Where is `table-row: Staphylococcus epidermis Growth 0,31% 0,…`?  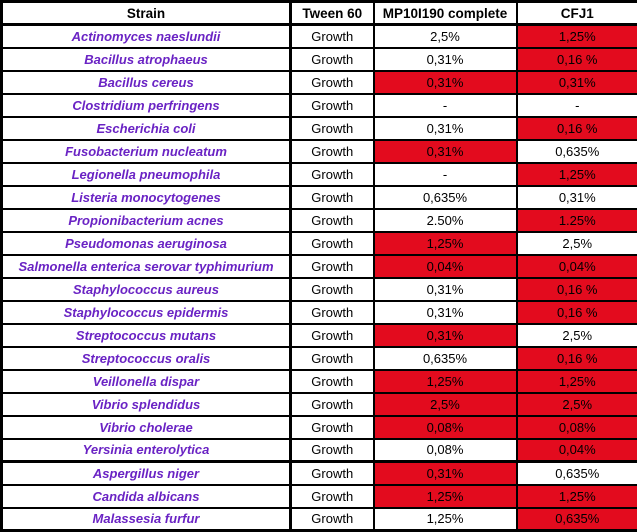 table-row: Staphylococcus epidermis Growth 0,31% 0,… is located at coordinates (319, 312).